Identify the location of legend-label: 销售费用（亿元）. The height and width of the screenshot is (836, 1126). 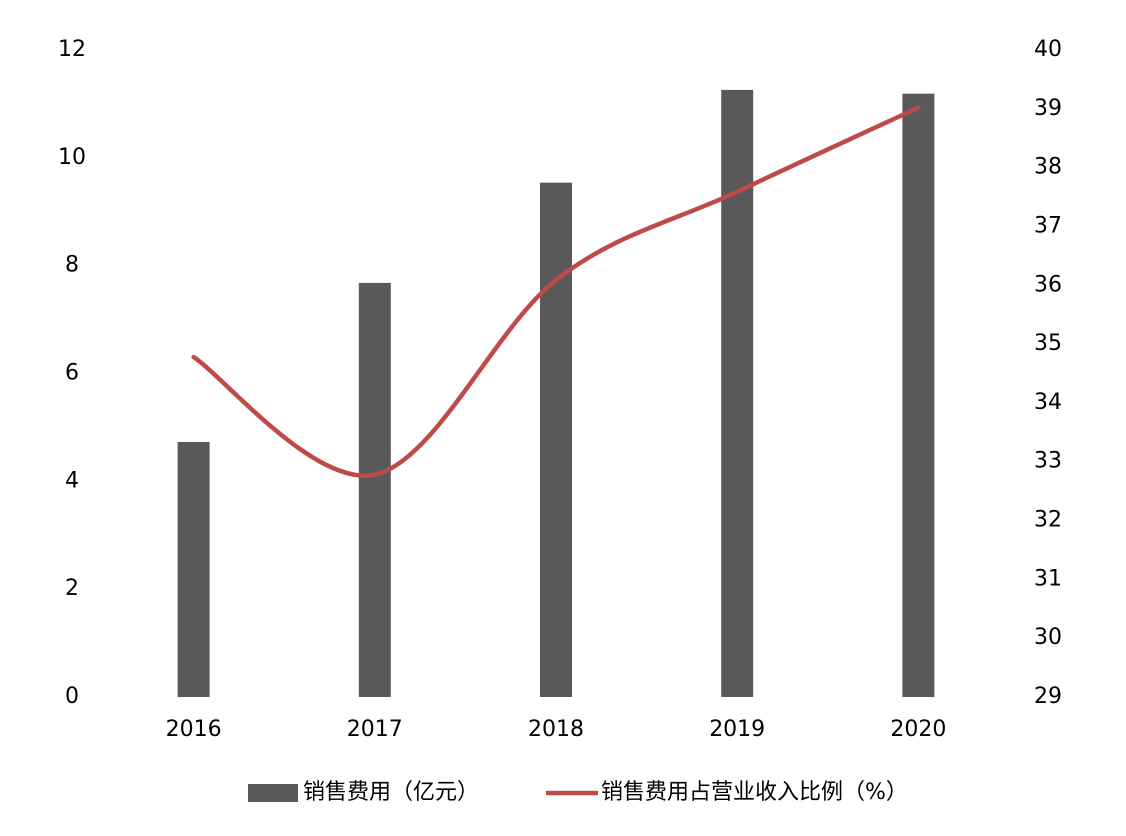
(391, 792).